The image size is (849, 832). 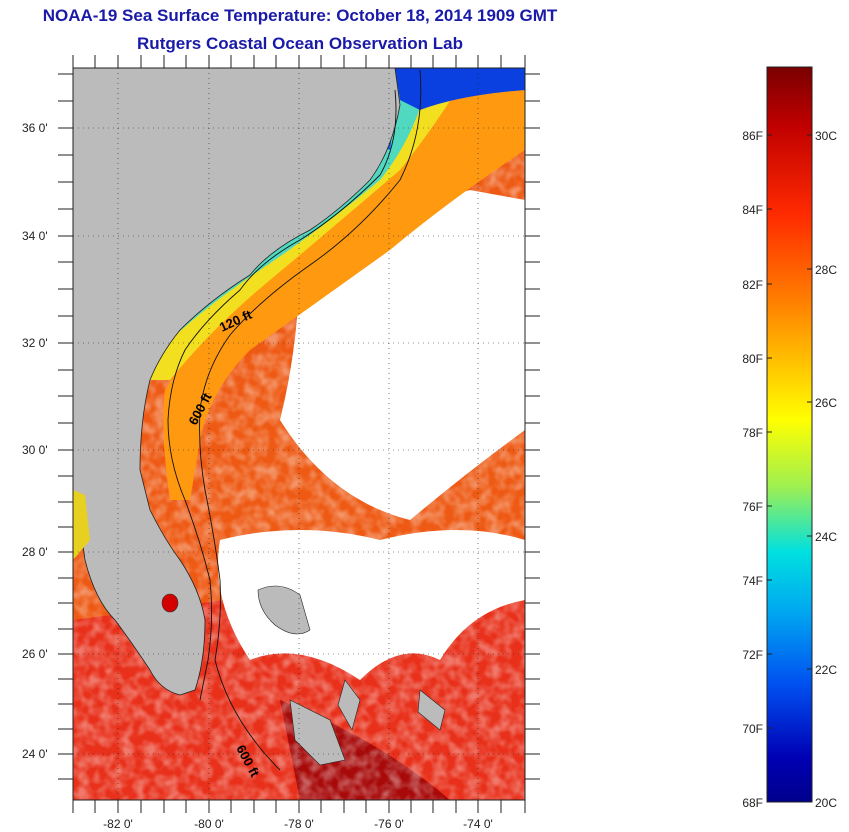 What do you see at coordinates (752, 655) in the screenshot?
I see `legend-f-72: 72F` at bounding box center [752, 655].